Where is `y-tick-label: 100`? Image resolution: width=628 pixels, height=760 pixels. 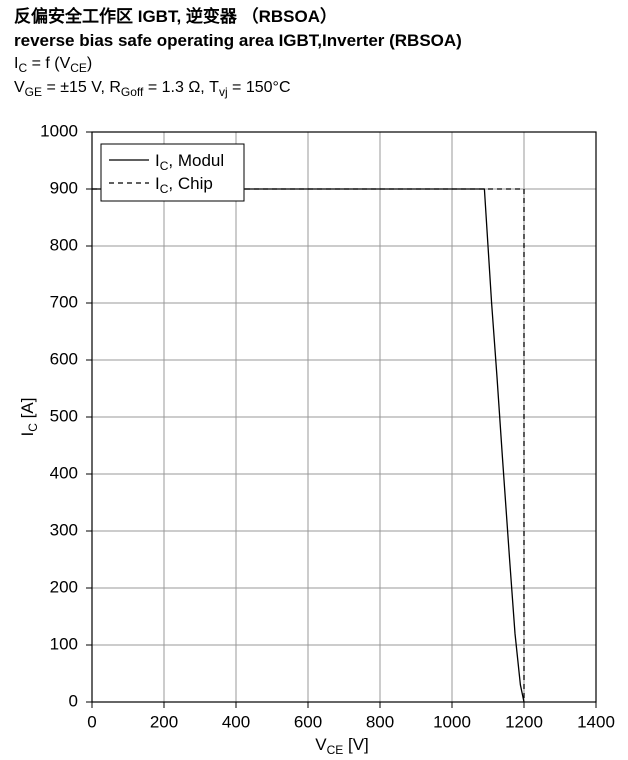
y-tick-label: 100 is located at coordinates (64, 643).